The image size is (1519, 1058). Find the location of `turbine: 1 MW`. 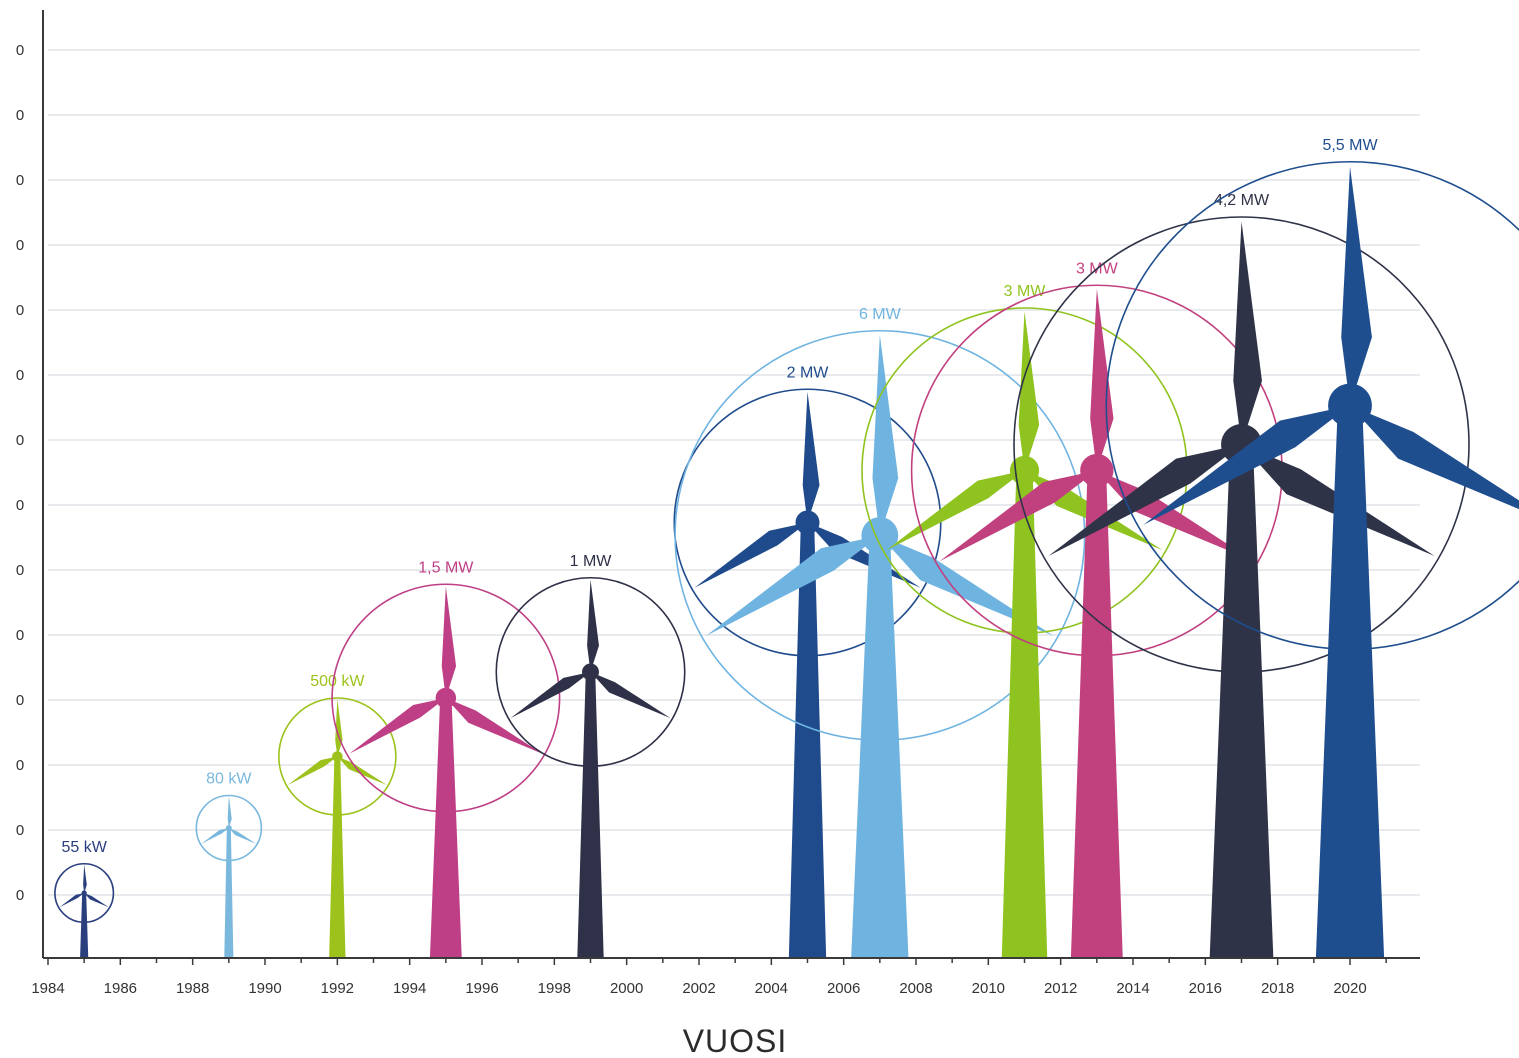

turbine: 1 MW is located at coordinates (590, 755).